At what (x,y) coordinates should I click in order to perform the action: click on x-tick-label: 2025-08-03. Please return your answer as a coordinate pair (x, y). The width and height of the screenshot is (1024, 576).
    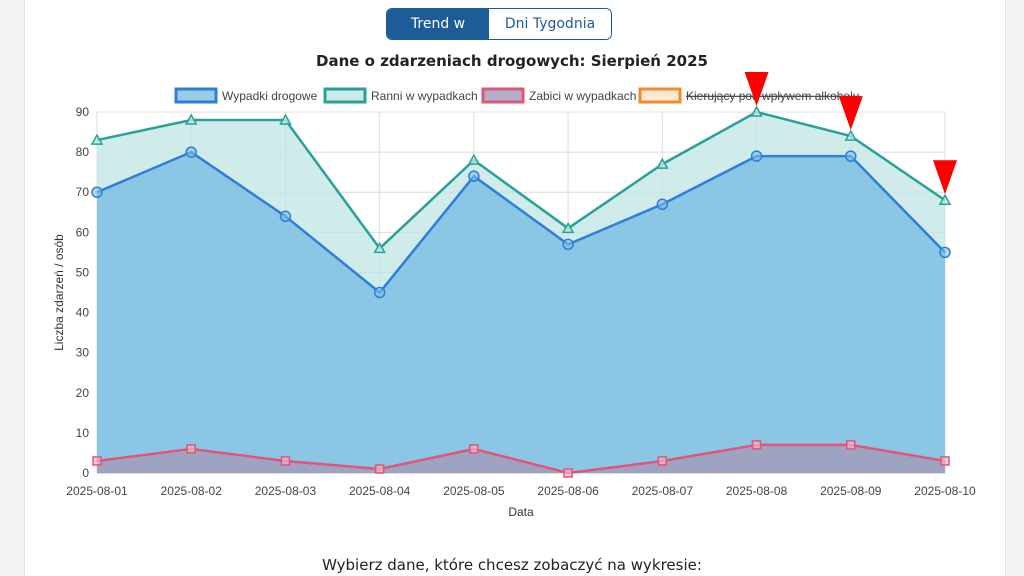
    Looking at the image, I should click on (286, 491).